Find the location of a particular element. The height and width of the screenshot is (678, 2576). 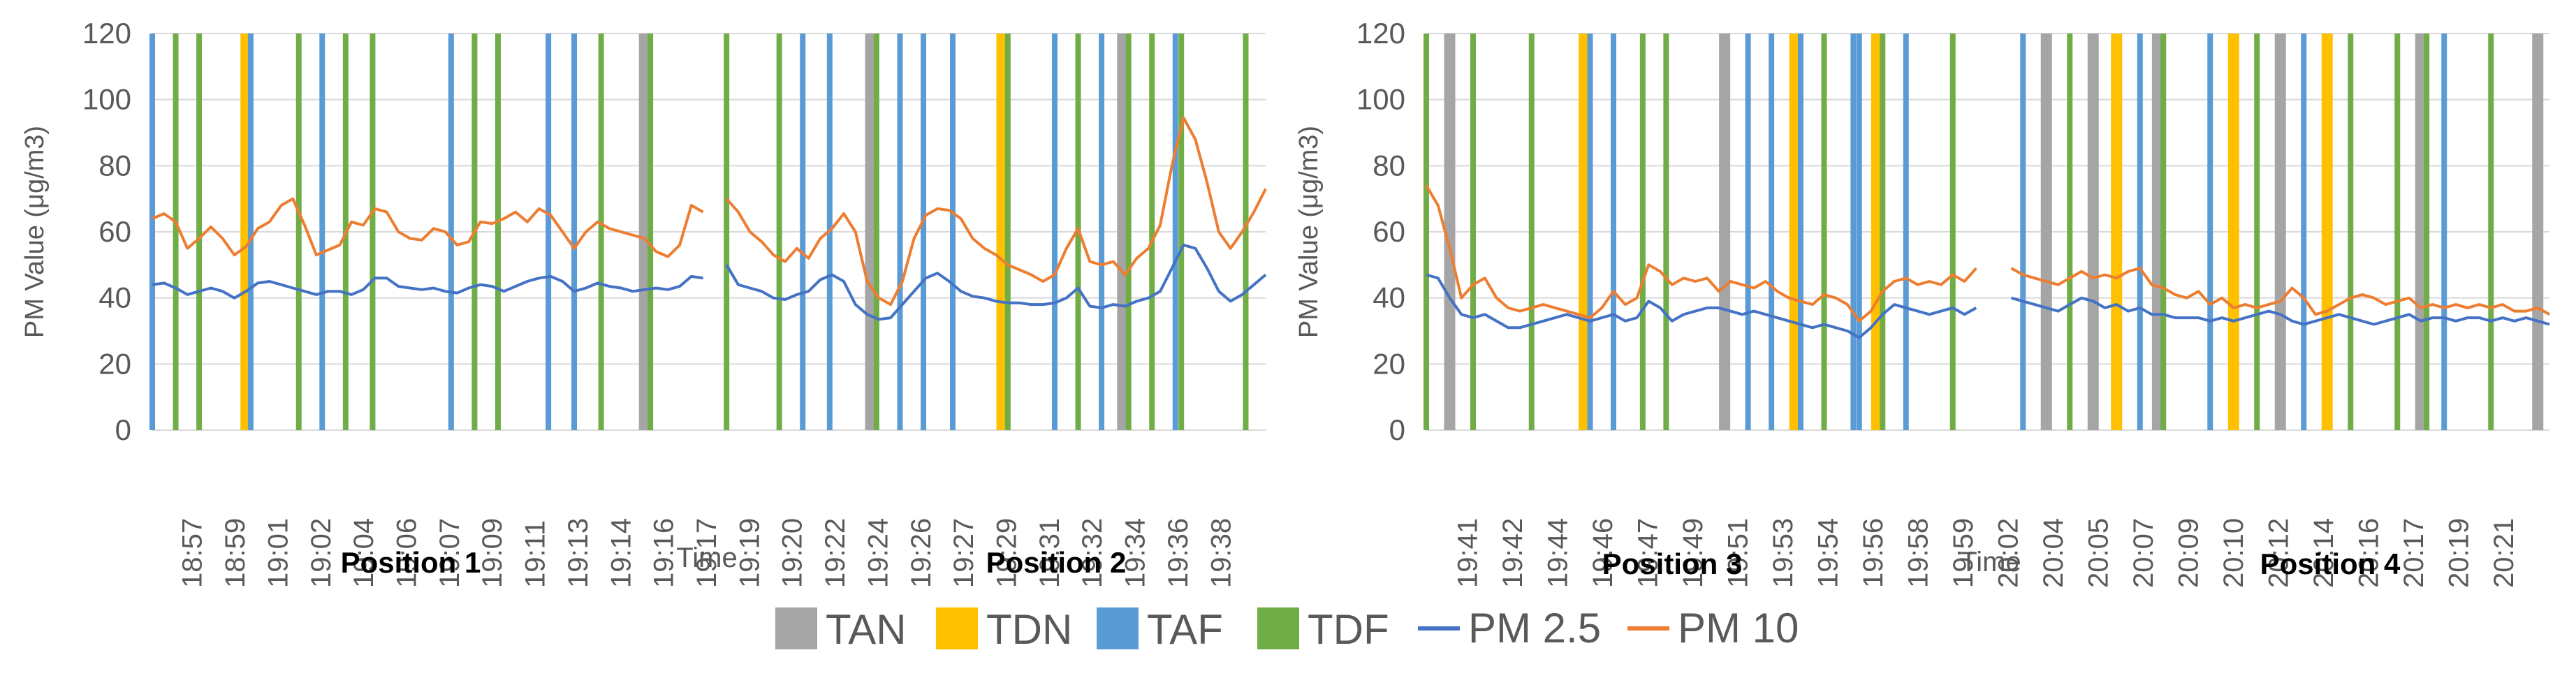

legend-label: TAF is located at coordinates (1185, 629).